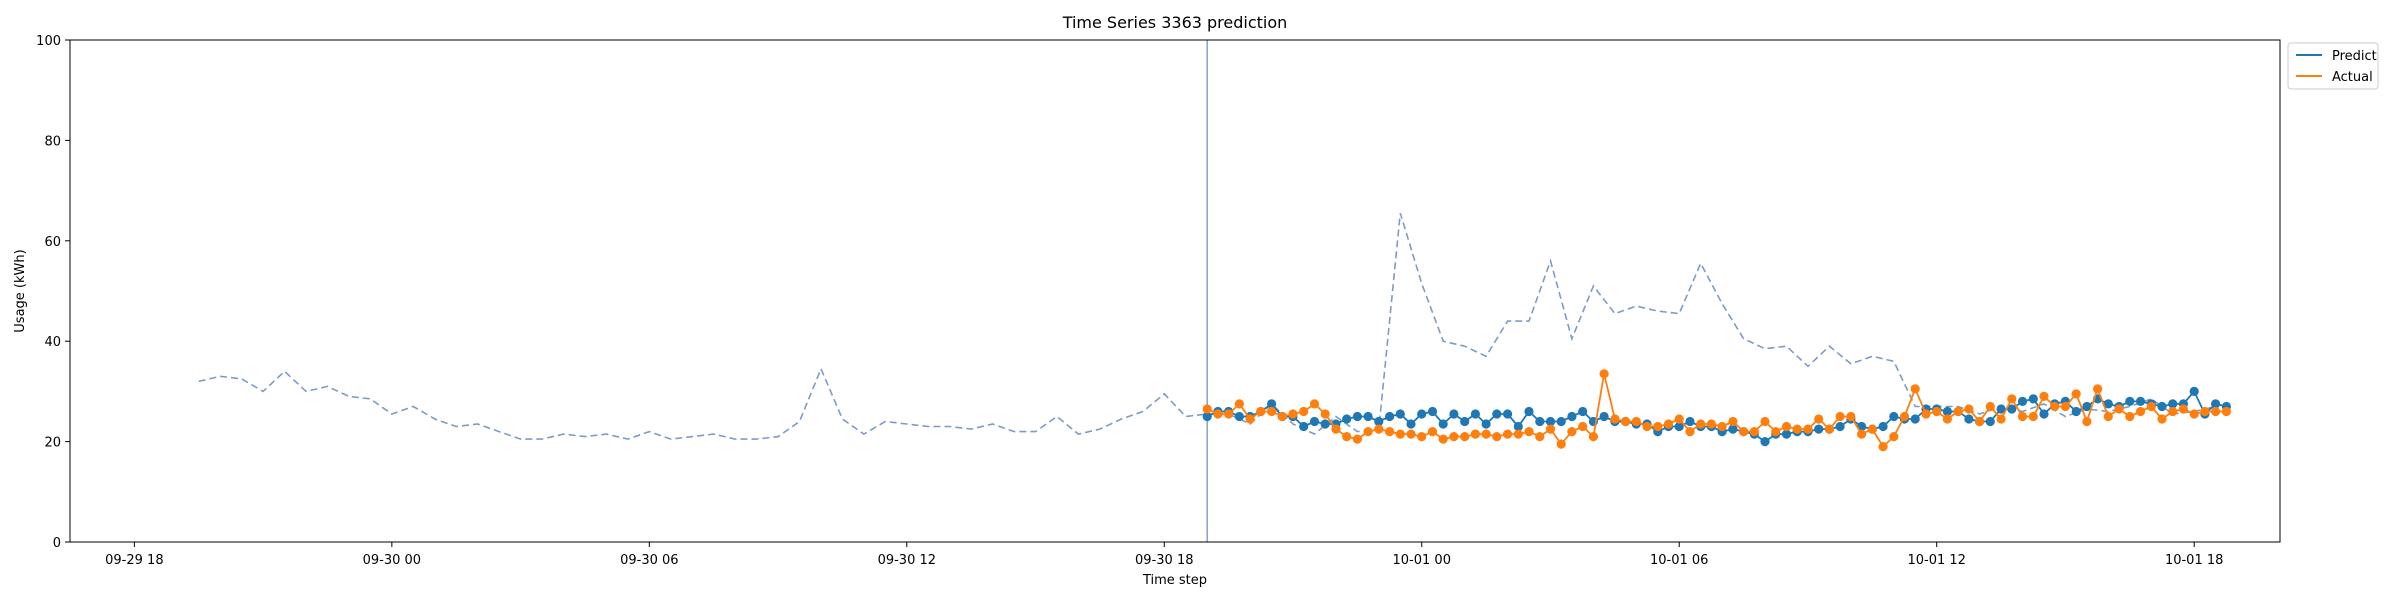 This screenshot has height=600, width=2400. What do you see at coordinates (52, 443) in the screenshot?
I see `y-tick-label: 20` at bounding box center [52, 443].